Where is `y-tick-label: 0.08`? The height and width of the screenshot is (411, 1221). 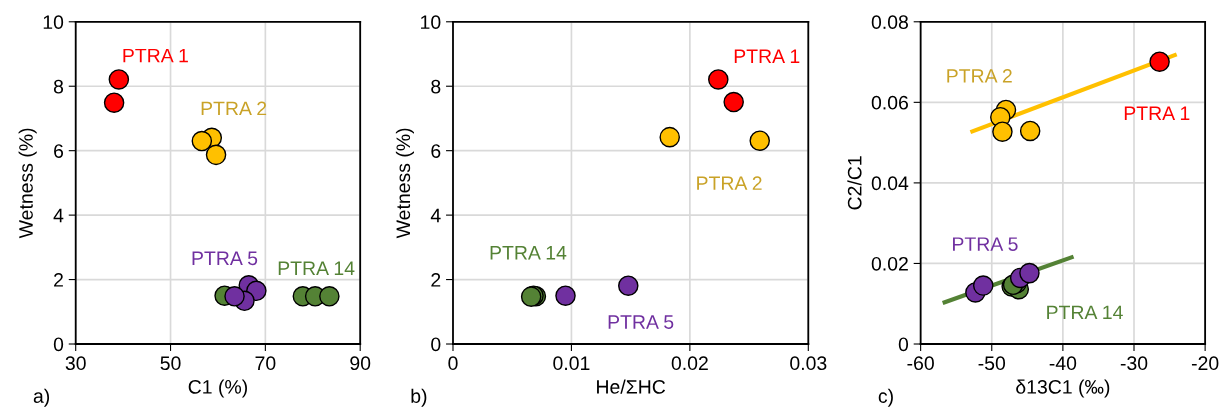 y-tick-label: 0.08 is located at coordinates (889, 22).